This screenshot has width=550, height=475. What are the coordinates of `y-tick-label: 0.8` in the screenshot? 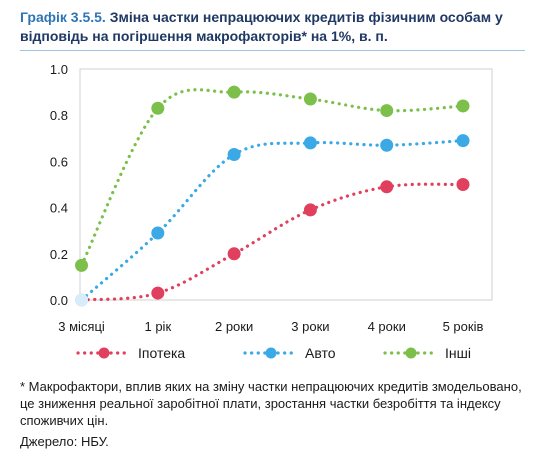 It's located at (59, 115).